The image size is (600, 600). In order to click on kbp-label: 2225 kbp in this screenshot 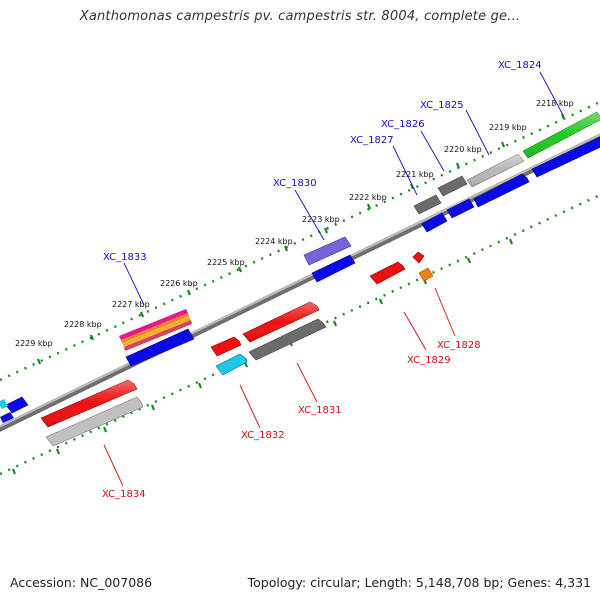, I will do `click(226, 262)`.